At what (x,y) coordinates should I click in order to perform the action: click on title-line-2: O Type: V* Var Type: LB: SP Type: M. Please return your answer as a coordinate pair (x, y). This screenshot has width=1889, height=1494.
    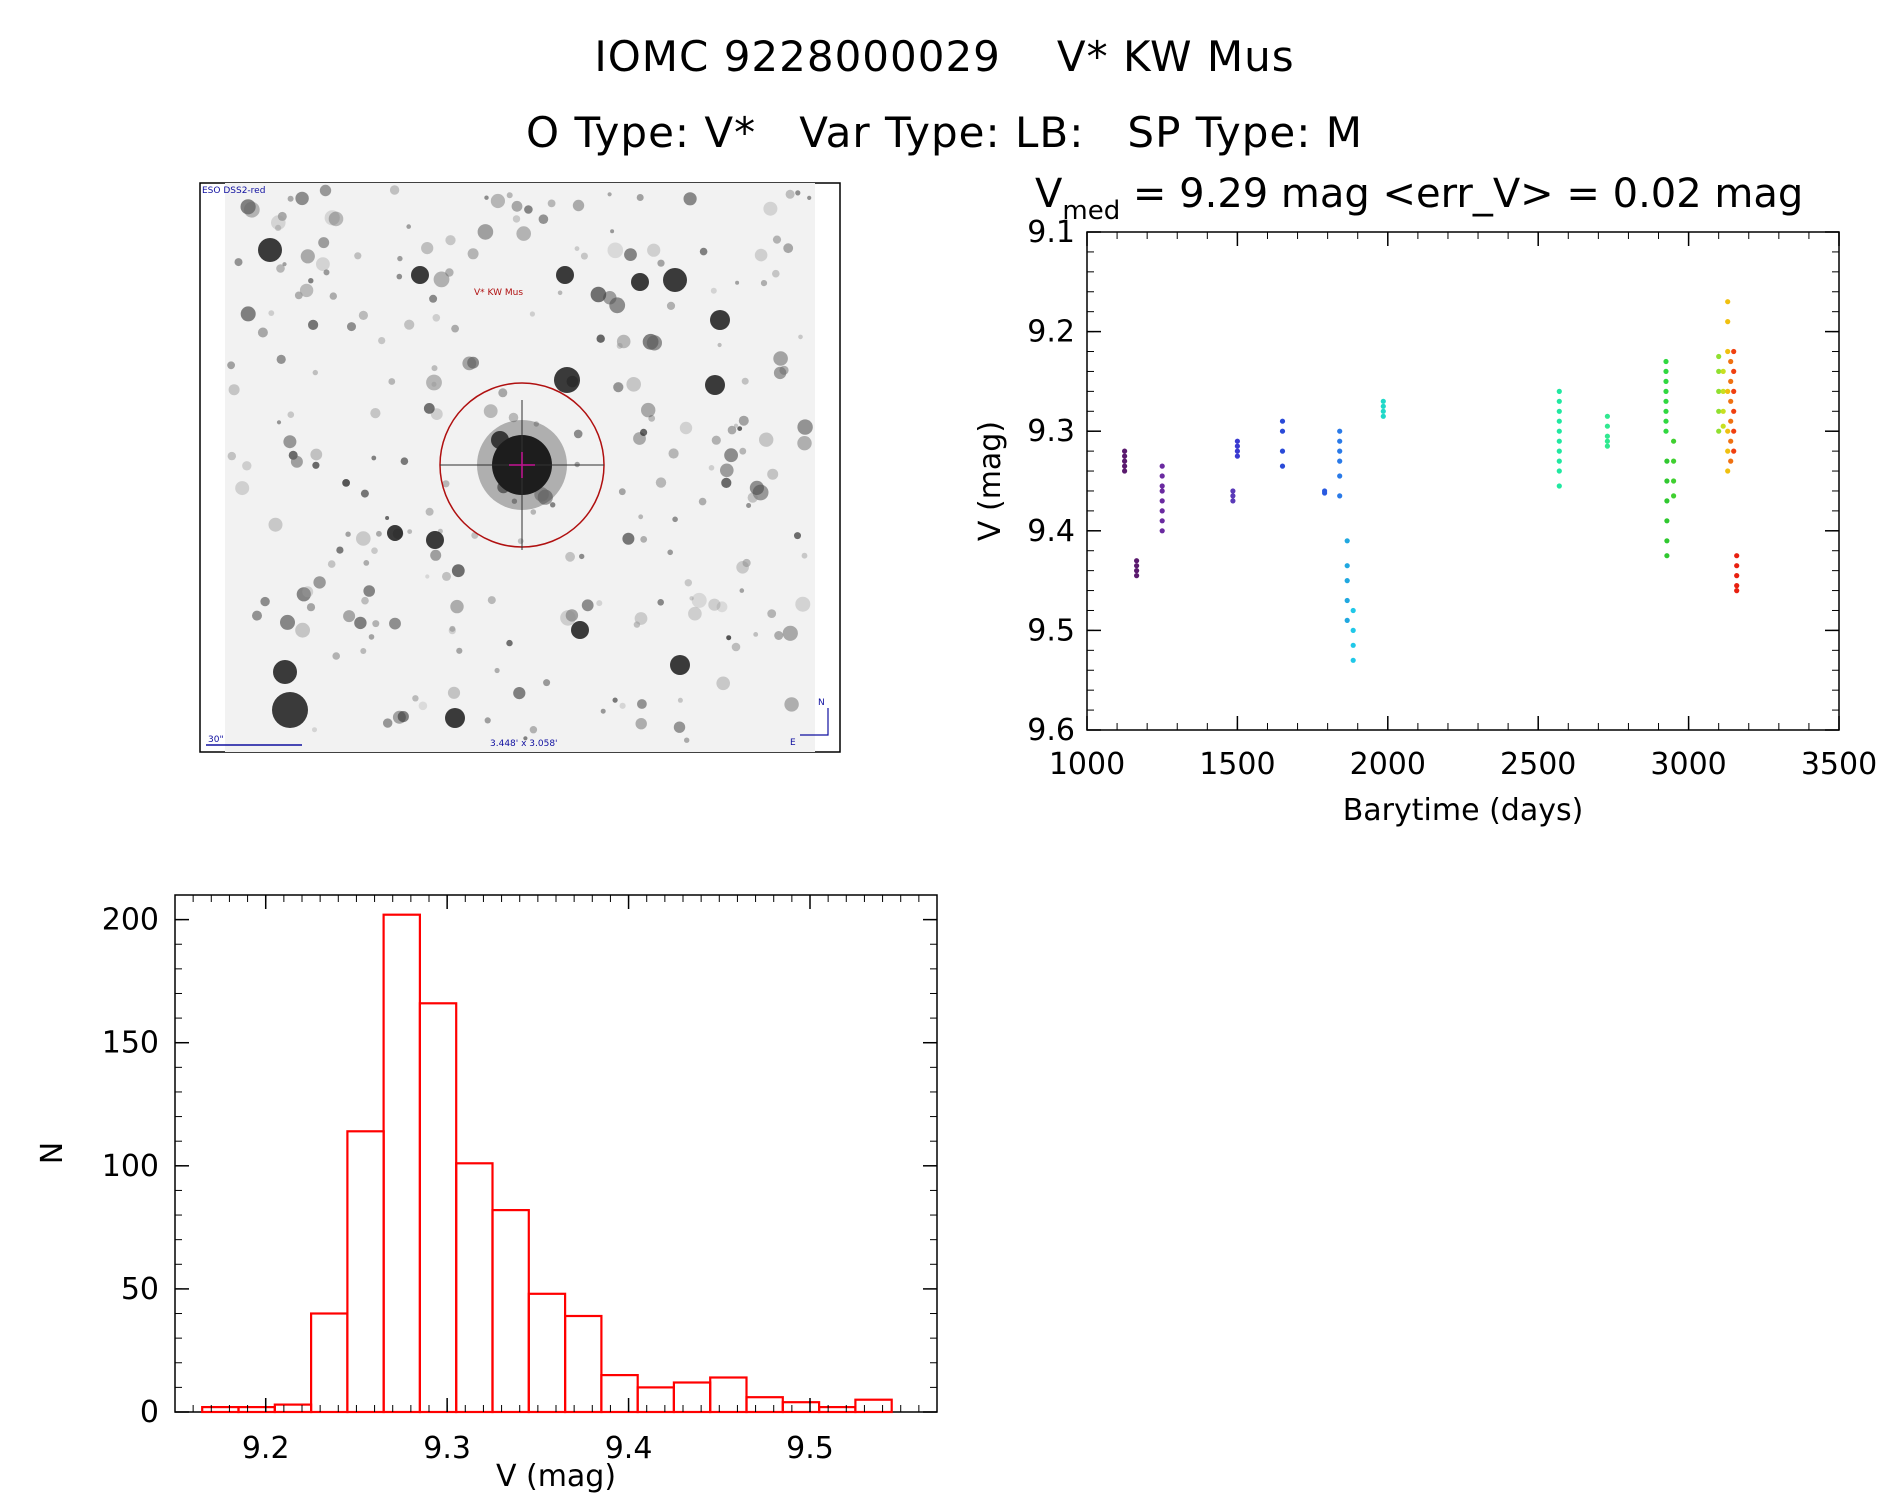
    Looking at the image, I should click on (944, 132).